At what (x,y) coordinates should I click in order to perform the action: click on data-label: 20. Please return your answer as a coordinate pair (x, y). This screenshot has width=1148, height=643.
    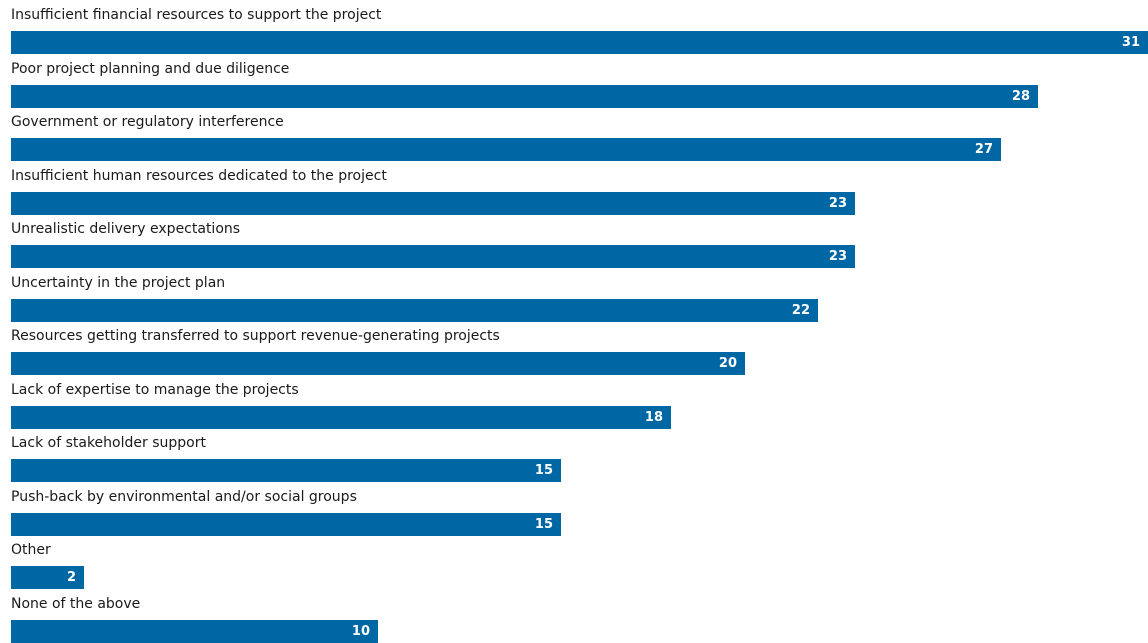
    Looking at the image, I should click on (727, 363).